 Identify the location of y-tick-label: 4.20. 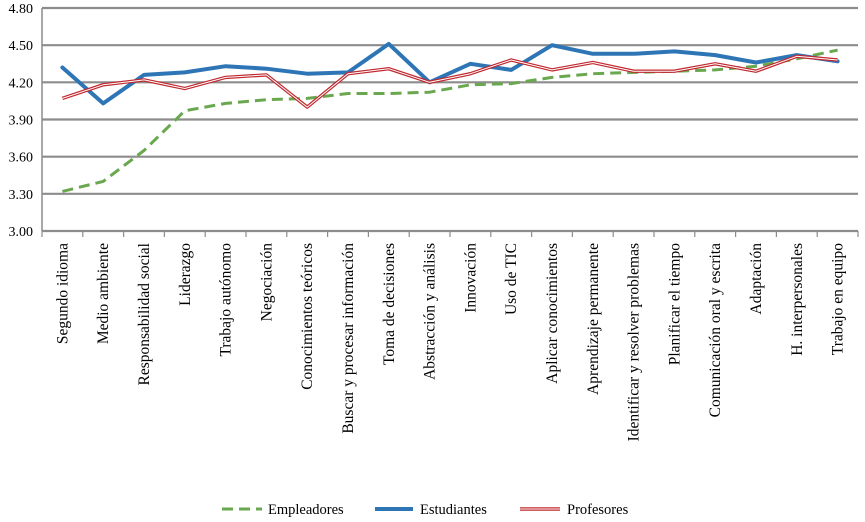
(21, 83).